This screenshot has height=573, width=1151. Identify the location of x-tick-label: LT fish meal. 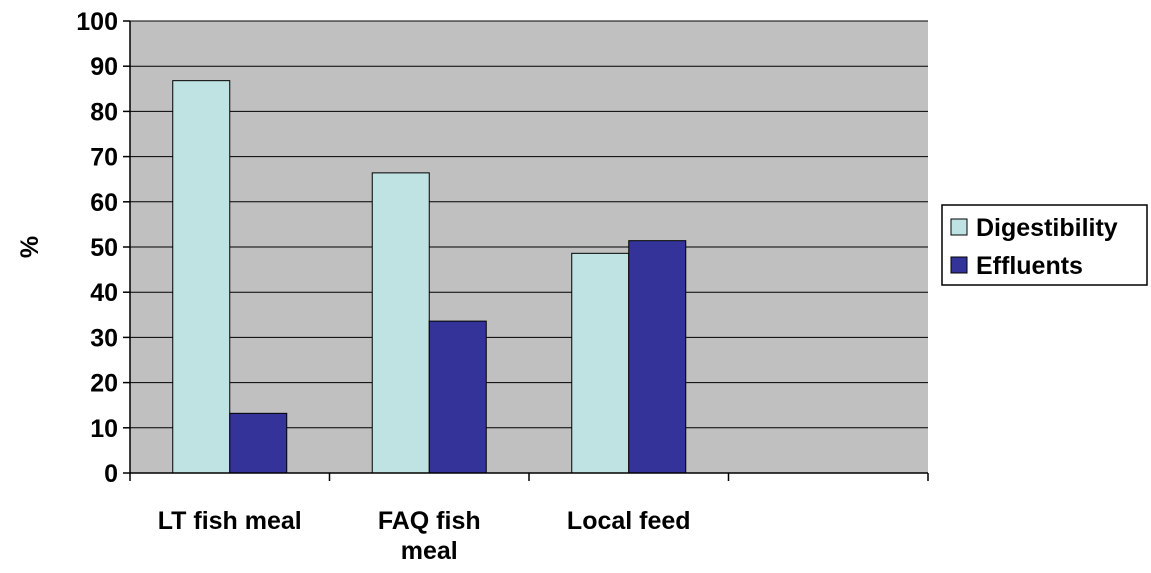
(230, 521).